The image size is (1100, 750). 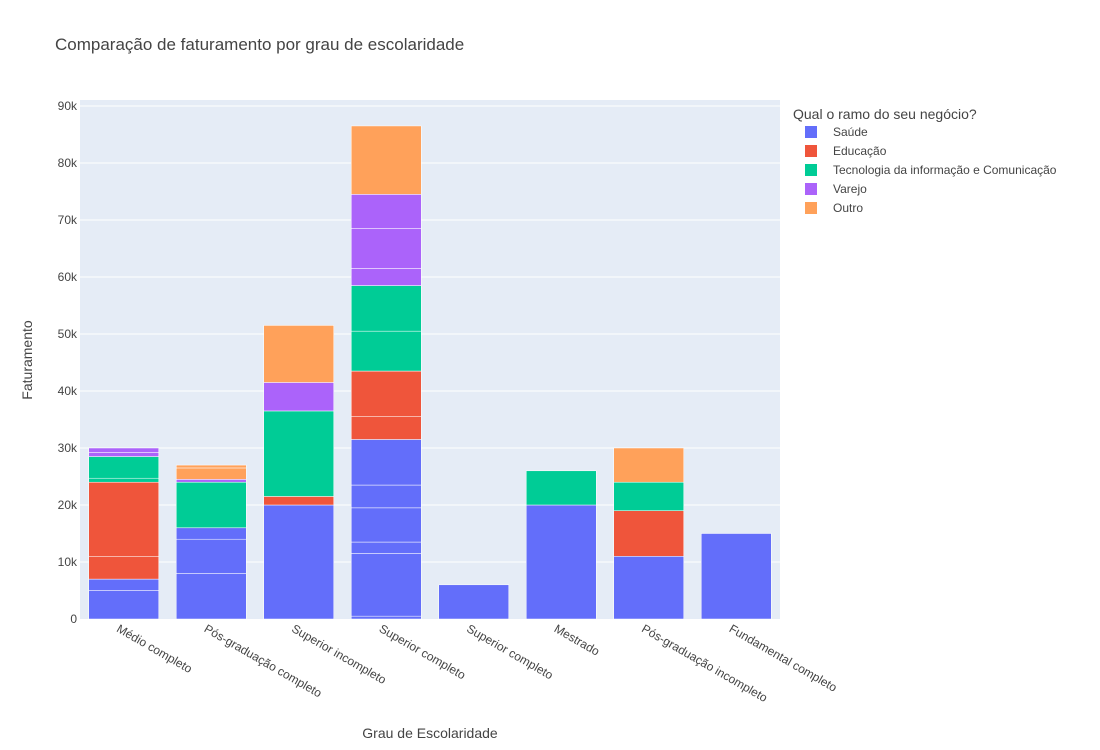 I want to click on y-tick-label: 20k, so click(x=68, y=505).